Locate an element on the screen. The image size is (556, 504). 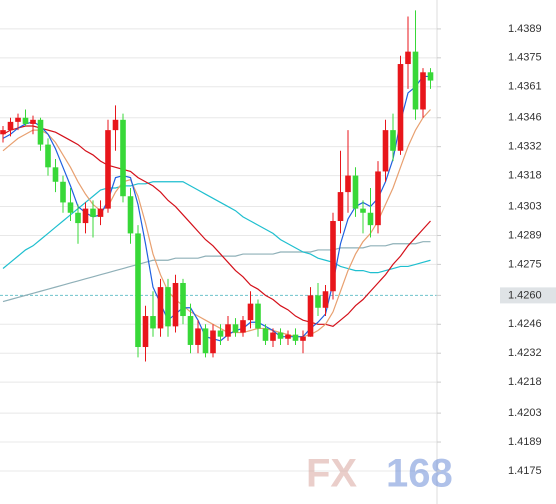
watermark: FX 168 is located at coordinates (379, 474).